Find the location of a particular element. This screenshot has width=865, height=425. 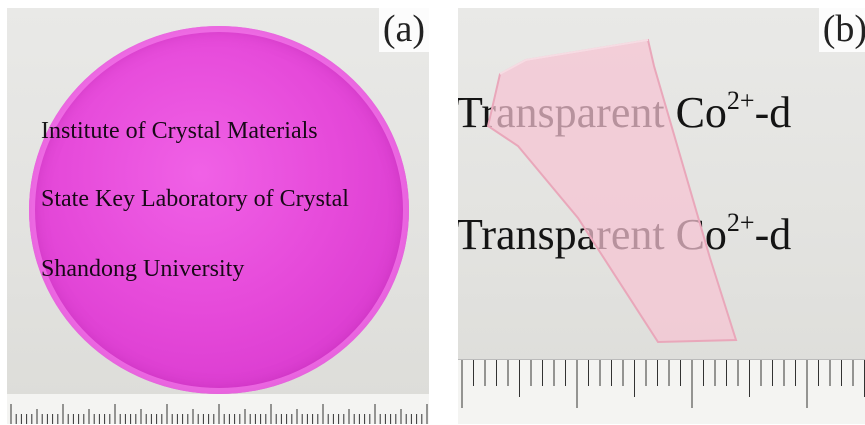

ruler-ticks-a is located at coordinates (219, 414).